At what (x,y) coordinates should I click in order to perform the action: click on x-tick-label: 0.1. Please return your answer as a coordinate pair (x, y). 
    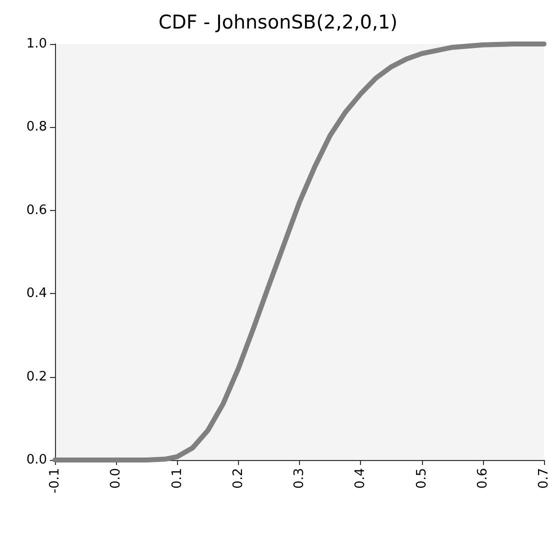
    Looking at the image, I should click on (177, 478).